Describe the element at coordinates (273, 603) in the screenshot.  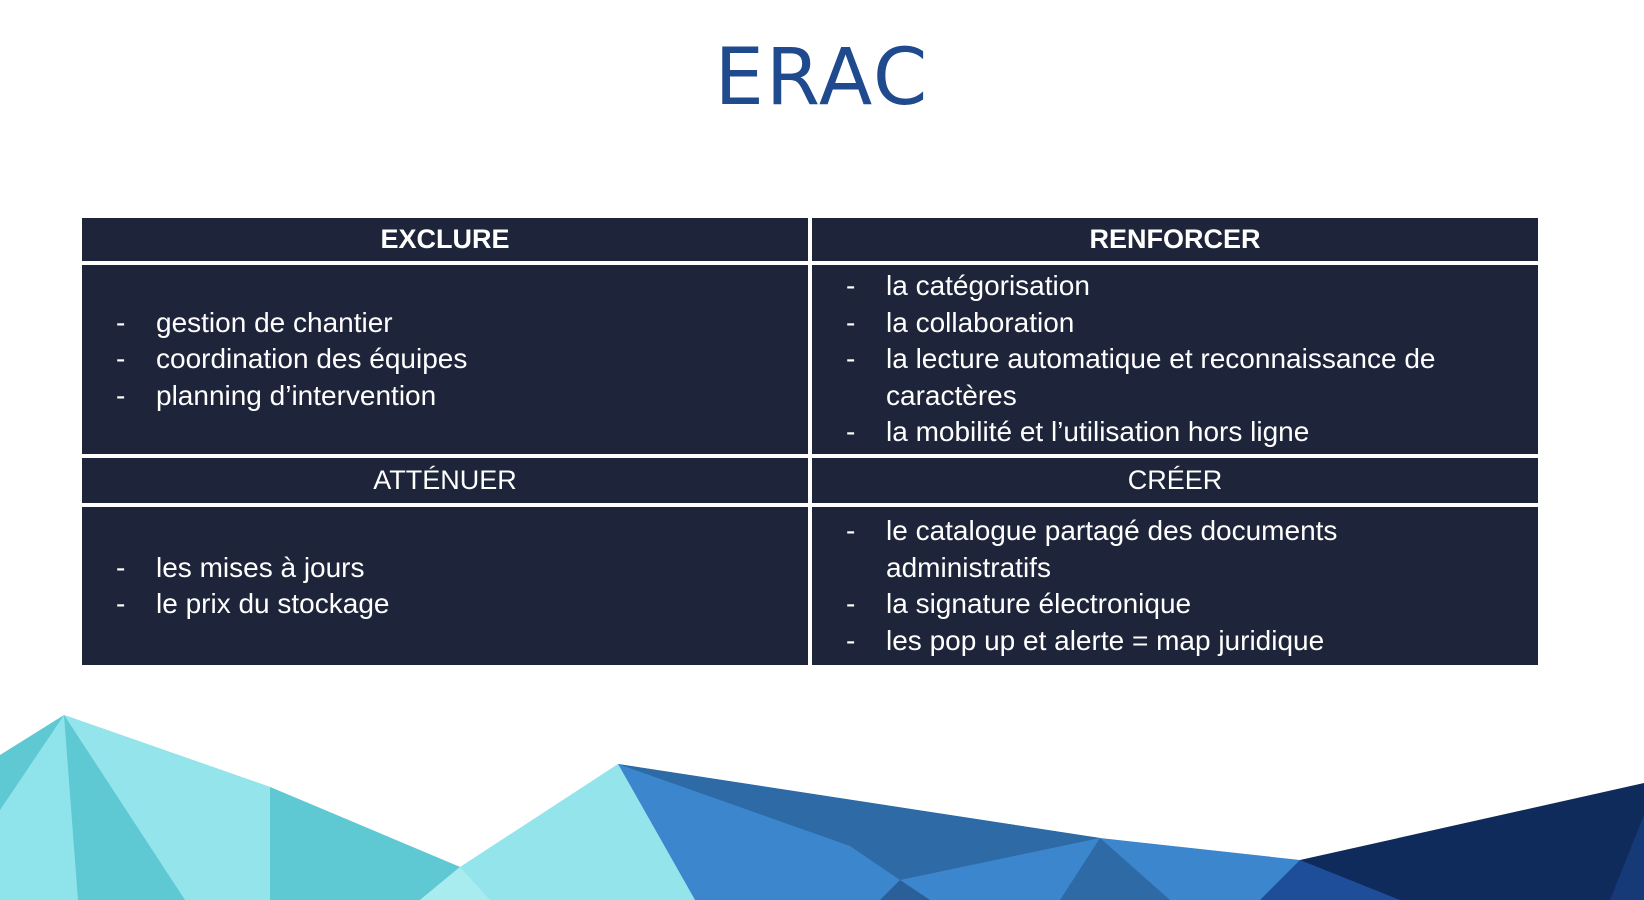
I see `list-item-text: le prix du stockage` at that location.